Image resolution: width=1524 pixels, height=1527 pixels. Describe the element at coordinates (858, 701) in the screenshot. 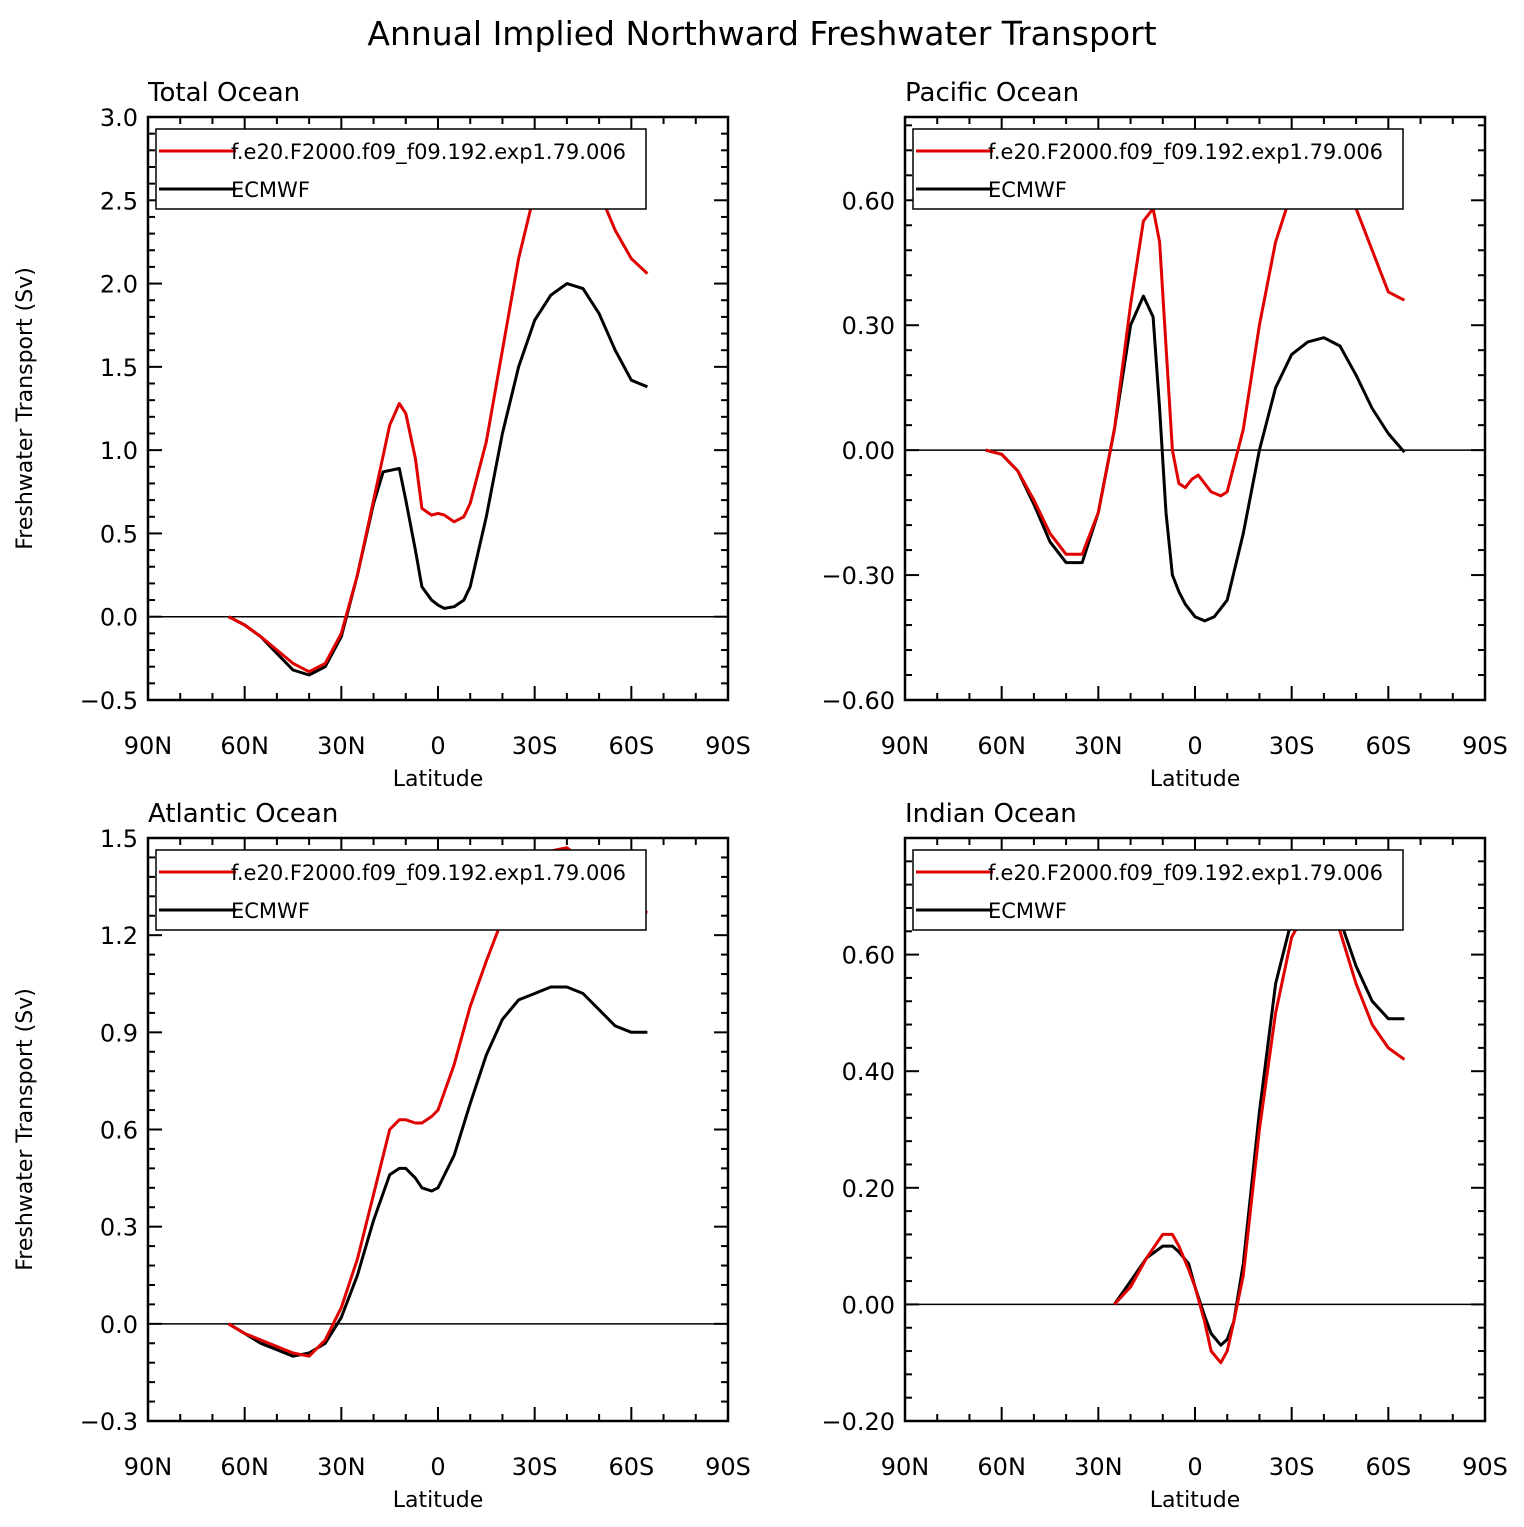

I see `y-tick-label: −0.60` at that location.